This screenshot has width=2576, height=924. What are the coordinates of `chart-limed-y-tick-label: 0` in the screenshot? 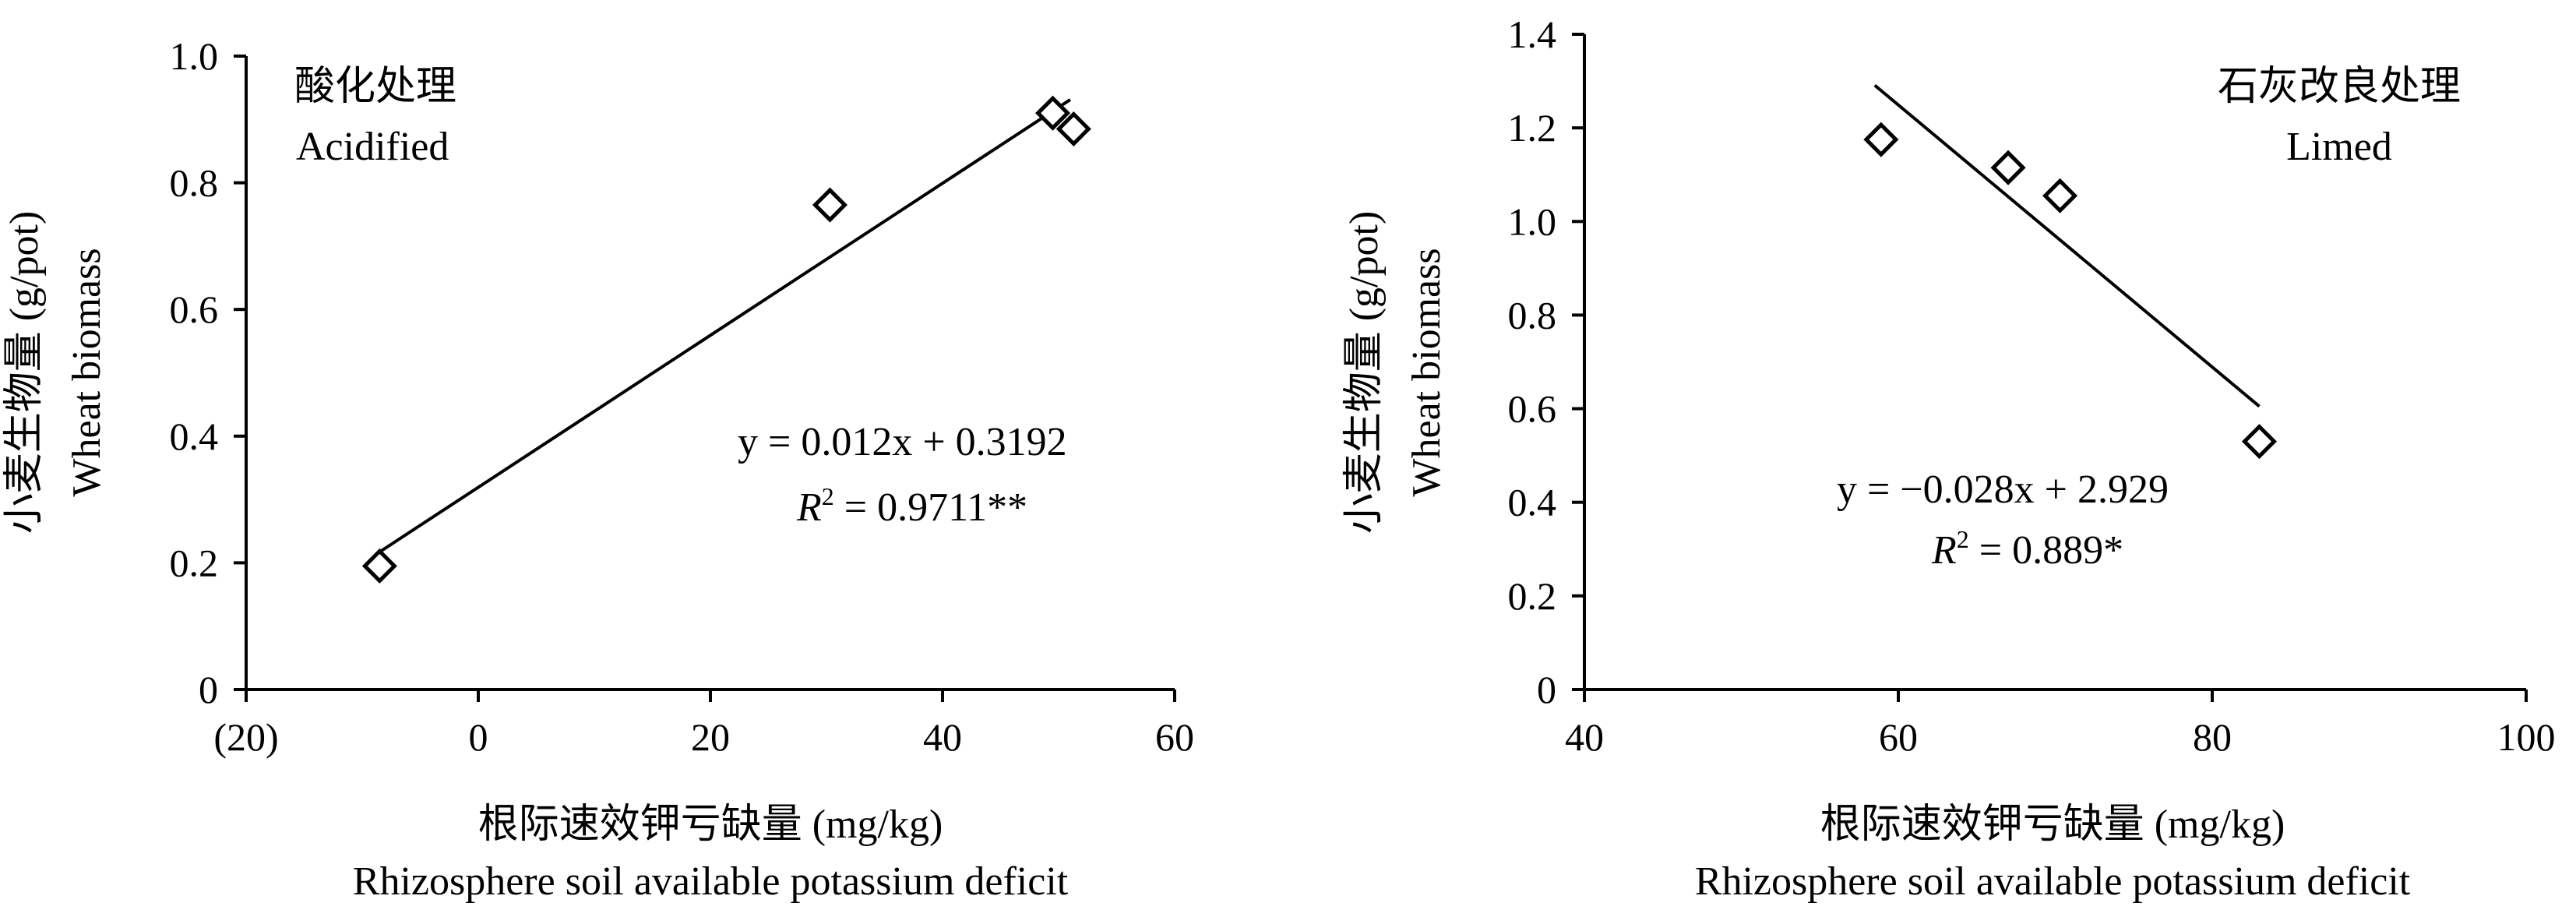 It's located at (1546, 689).